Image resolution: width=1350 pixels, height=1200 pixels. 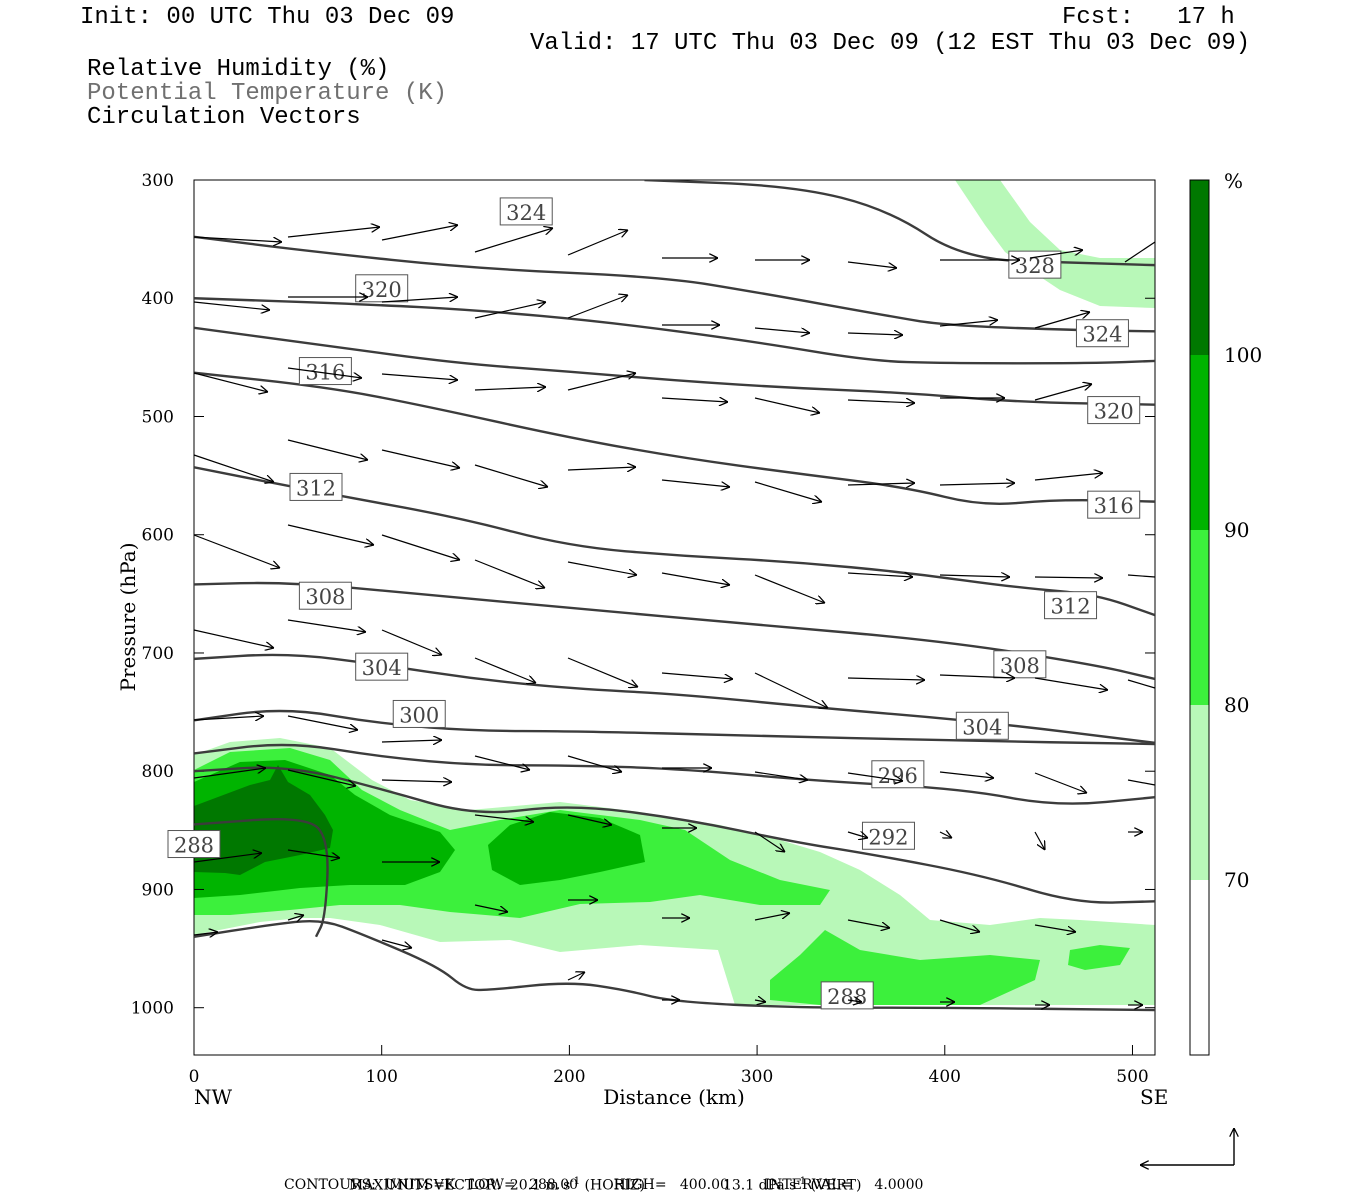 I want to click on y-tick-label: 500, so click(x=158, y=417).